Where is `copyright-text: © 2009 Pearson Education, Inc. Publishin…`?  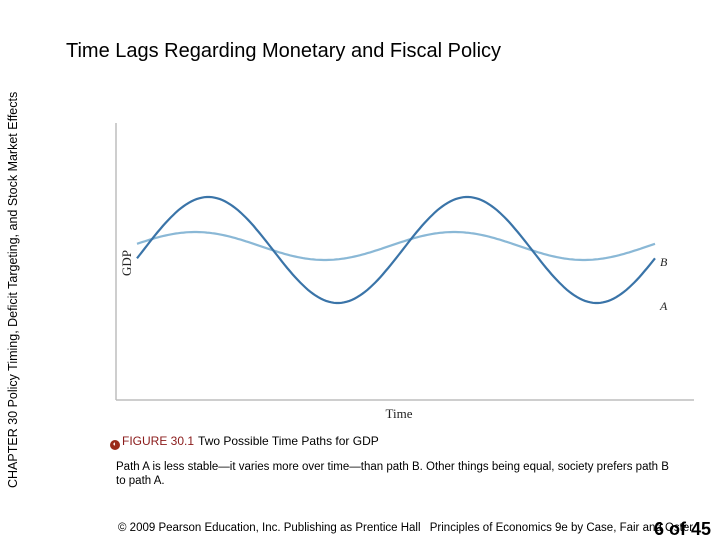
copyright-text: © 2009 Pearson Education, Inc. Publishin… is located at coordinates (269, 528).